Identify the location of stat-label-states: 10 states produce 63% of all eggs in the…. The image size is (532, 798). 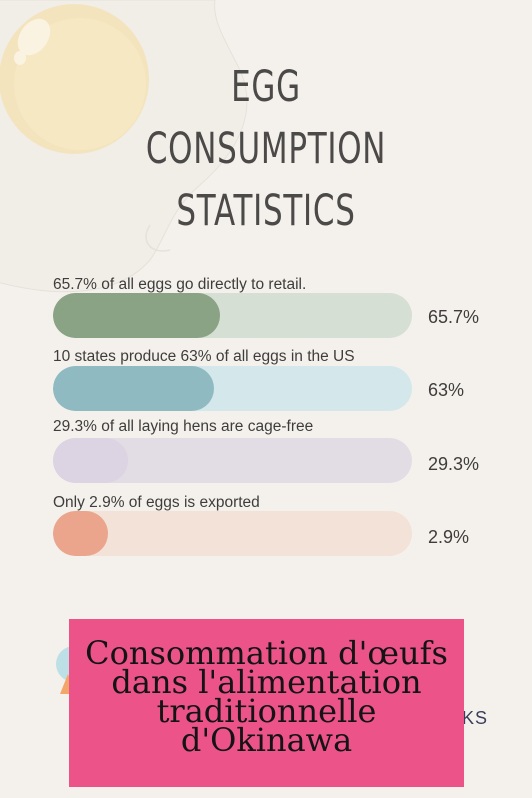
(204, 356).